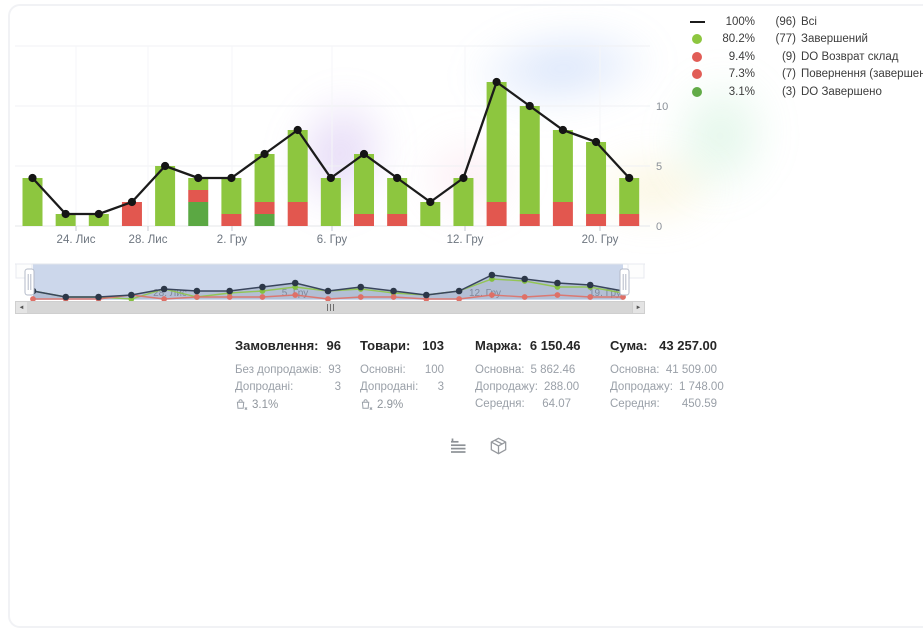  Describe the element at coordinates (788, 74) in the screenshot. I see `legend-count: (7)` at that location.